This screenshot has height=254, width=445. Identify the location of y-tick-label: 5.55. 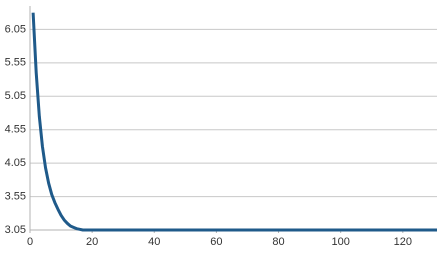
(15, 63).